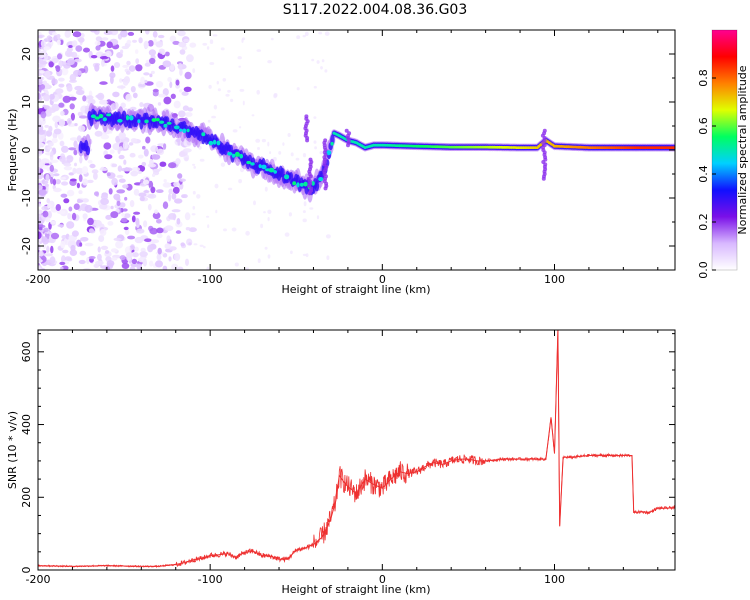  Describe the element at coordinates (88, 150) in the screenshot. I see `ridge-band-point` at that location.